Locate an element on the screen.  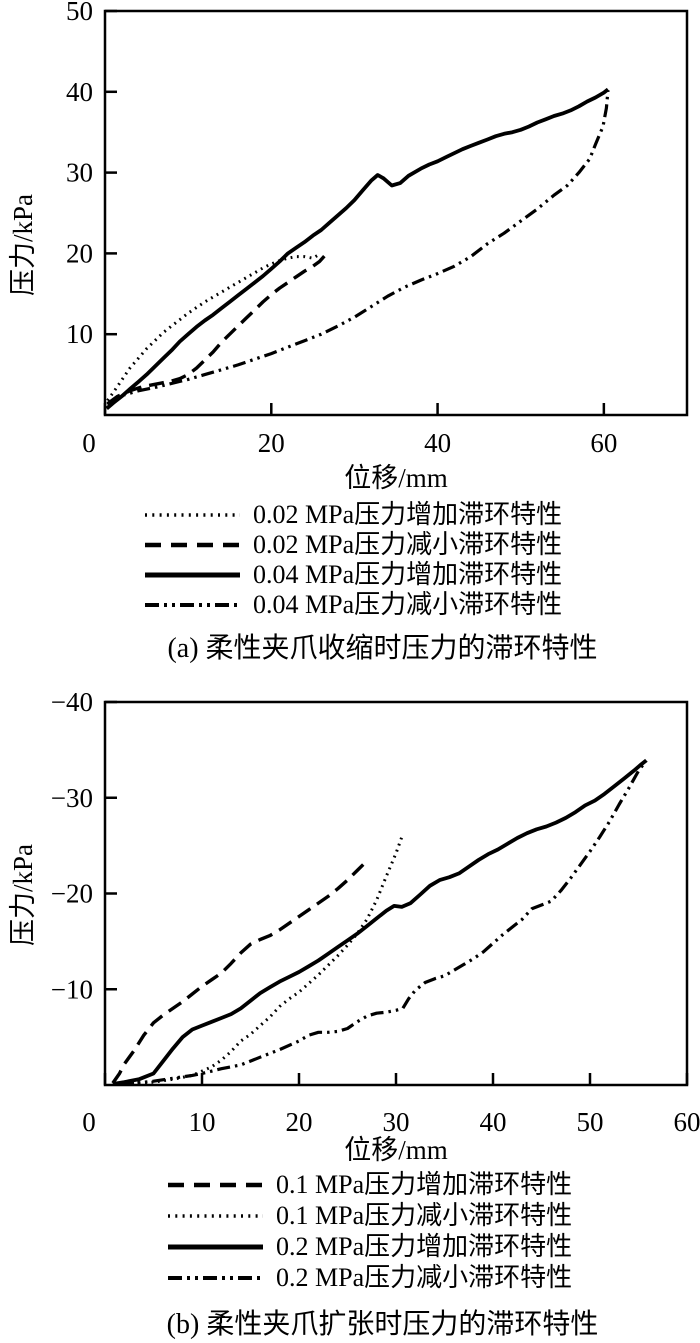
legend-item: 0.2 MPa压力增加滞环特性 is located at coordinates (370, 1246).